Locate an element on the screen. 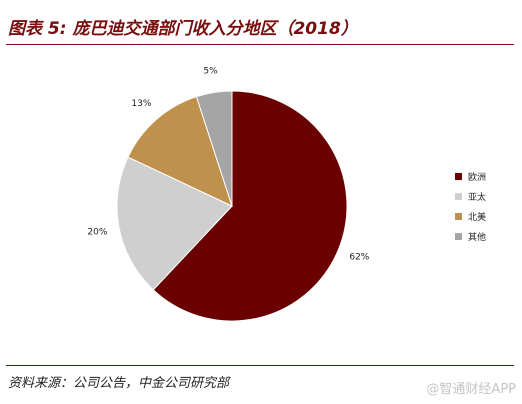 The height and width of the screenshot is (404, 522). chart-title: 图表 5: 庞巴迪交通部门收入分地区（2018） is located at coordinates (183, 29).